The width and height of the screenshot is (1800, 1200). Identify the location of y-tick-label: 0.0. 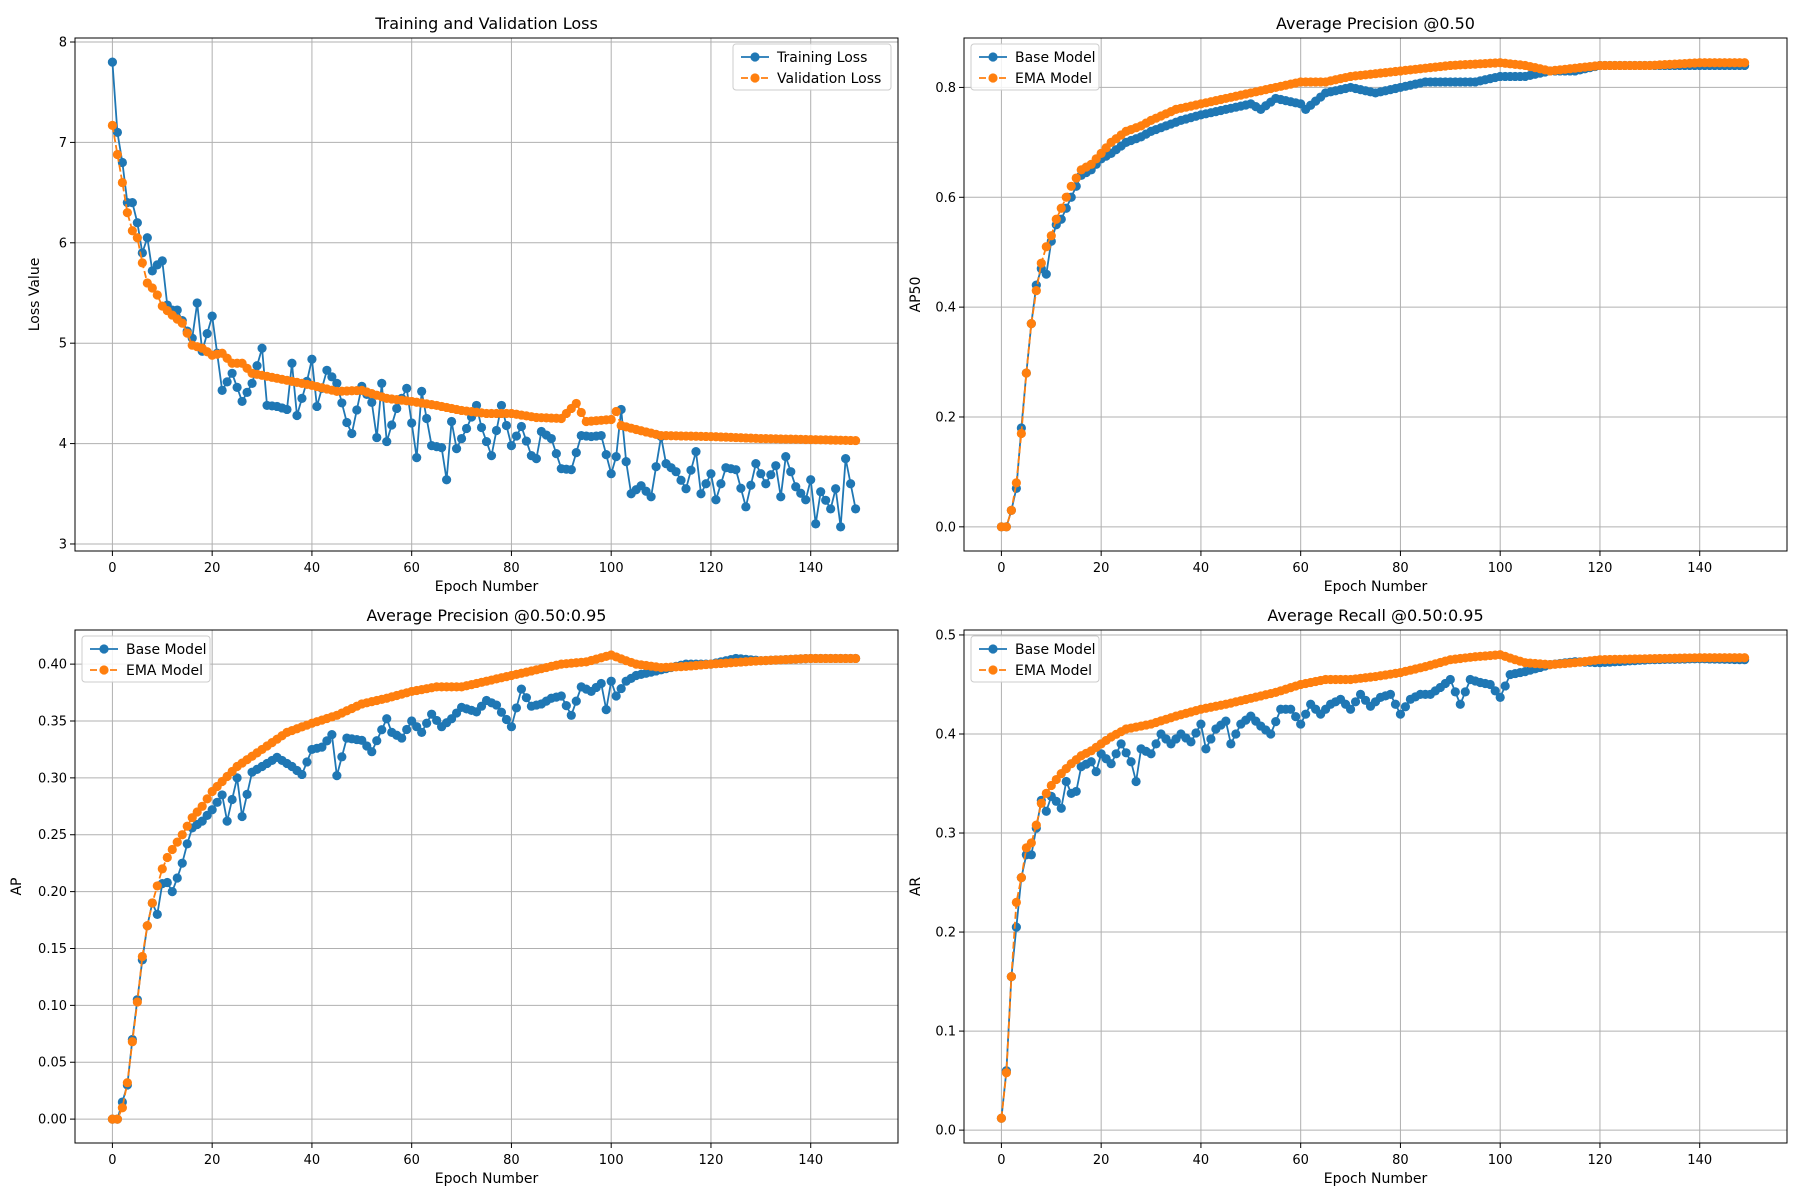
(945, 527).